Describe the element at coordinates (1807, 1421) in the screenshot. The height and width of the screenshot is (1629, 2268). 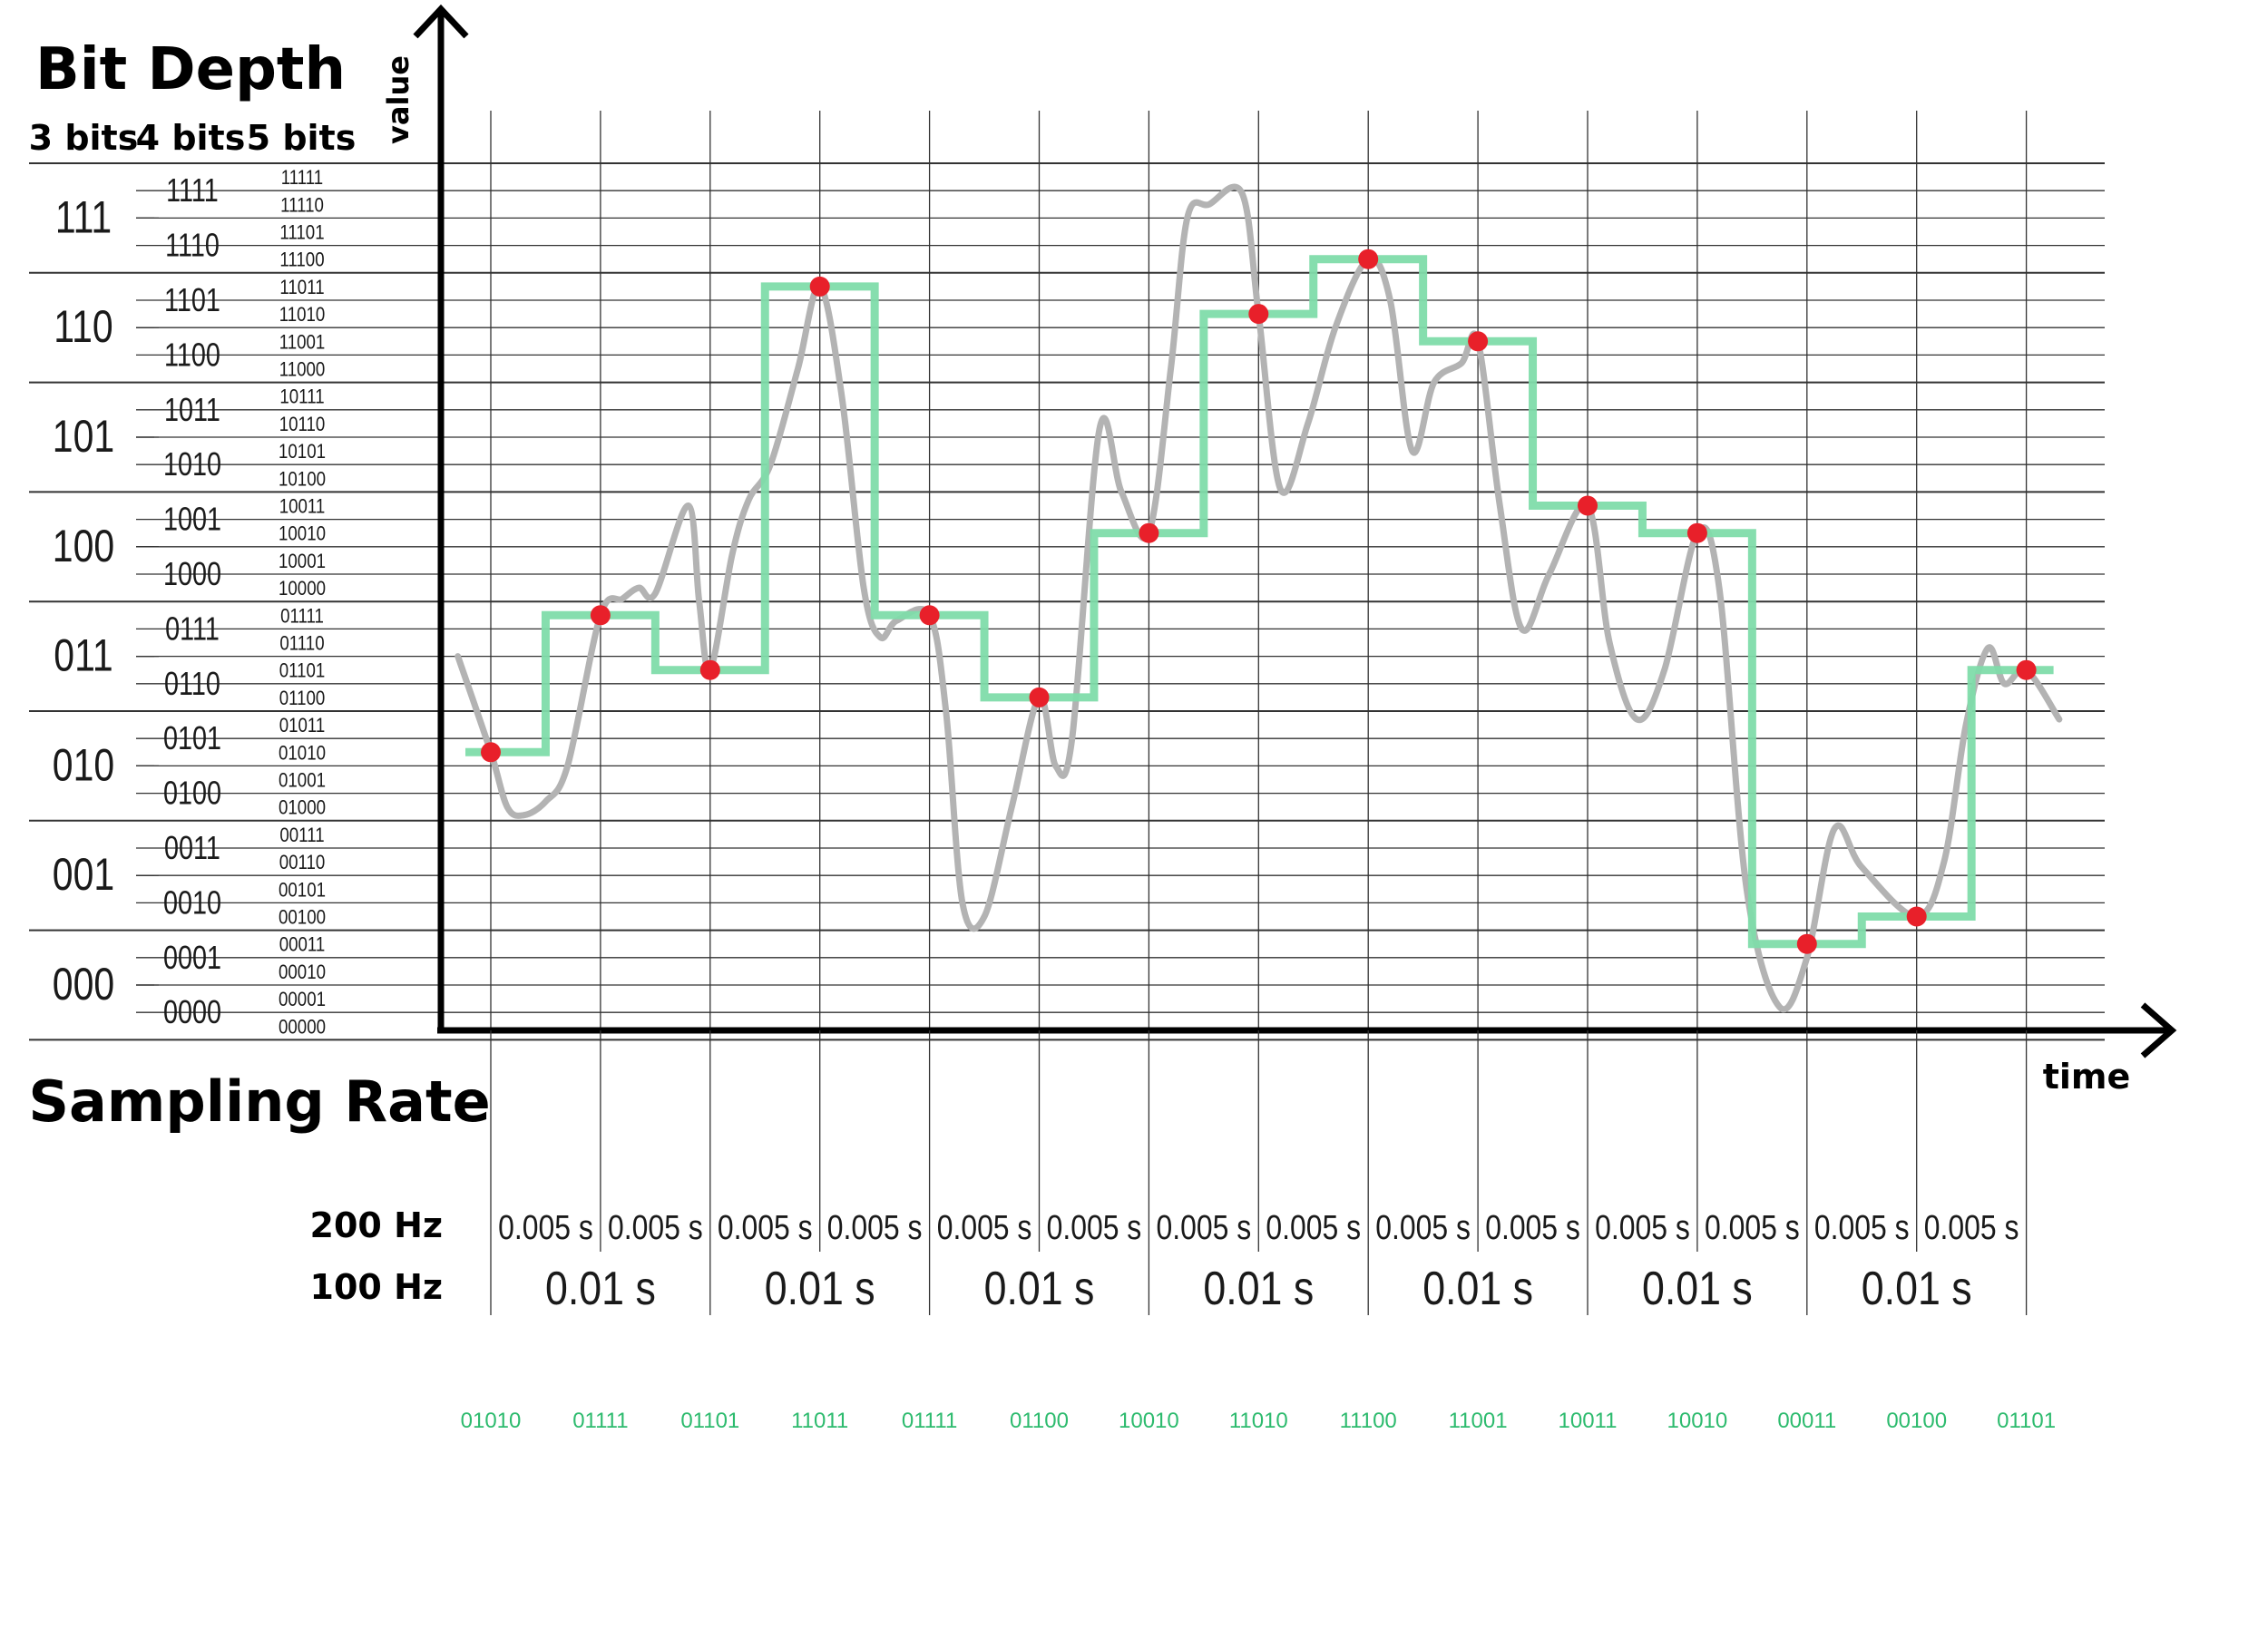
I see `sample-code: 00011` at that location.